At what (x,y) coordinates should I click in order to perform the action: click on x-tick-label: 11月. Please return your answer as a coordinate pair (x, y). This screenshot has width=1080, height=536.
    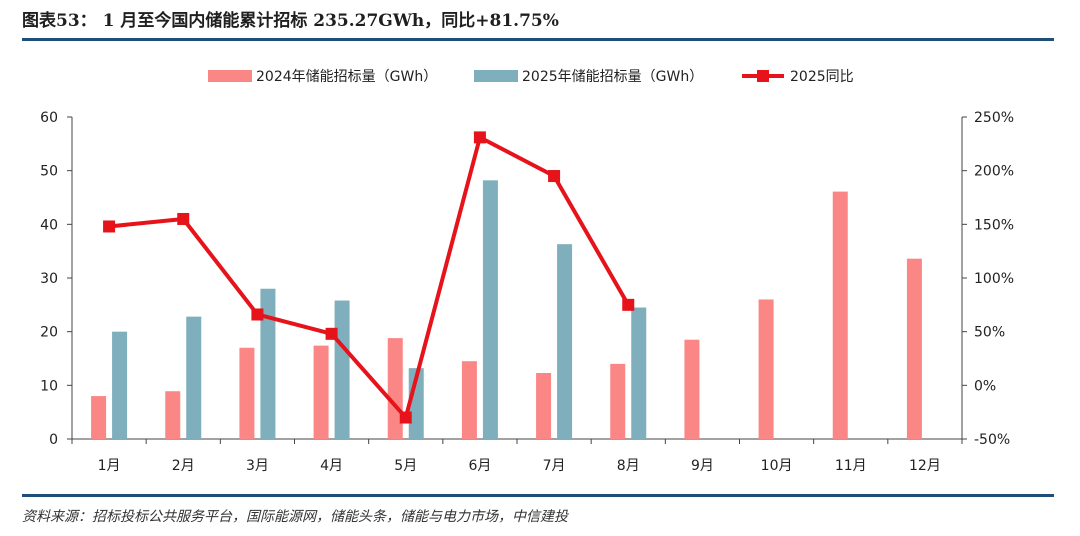
    Looking at the image, I should click on (851, 466).